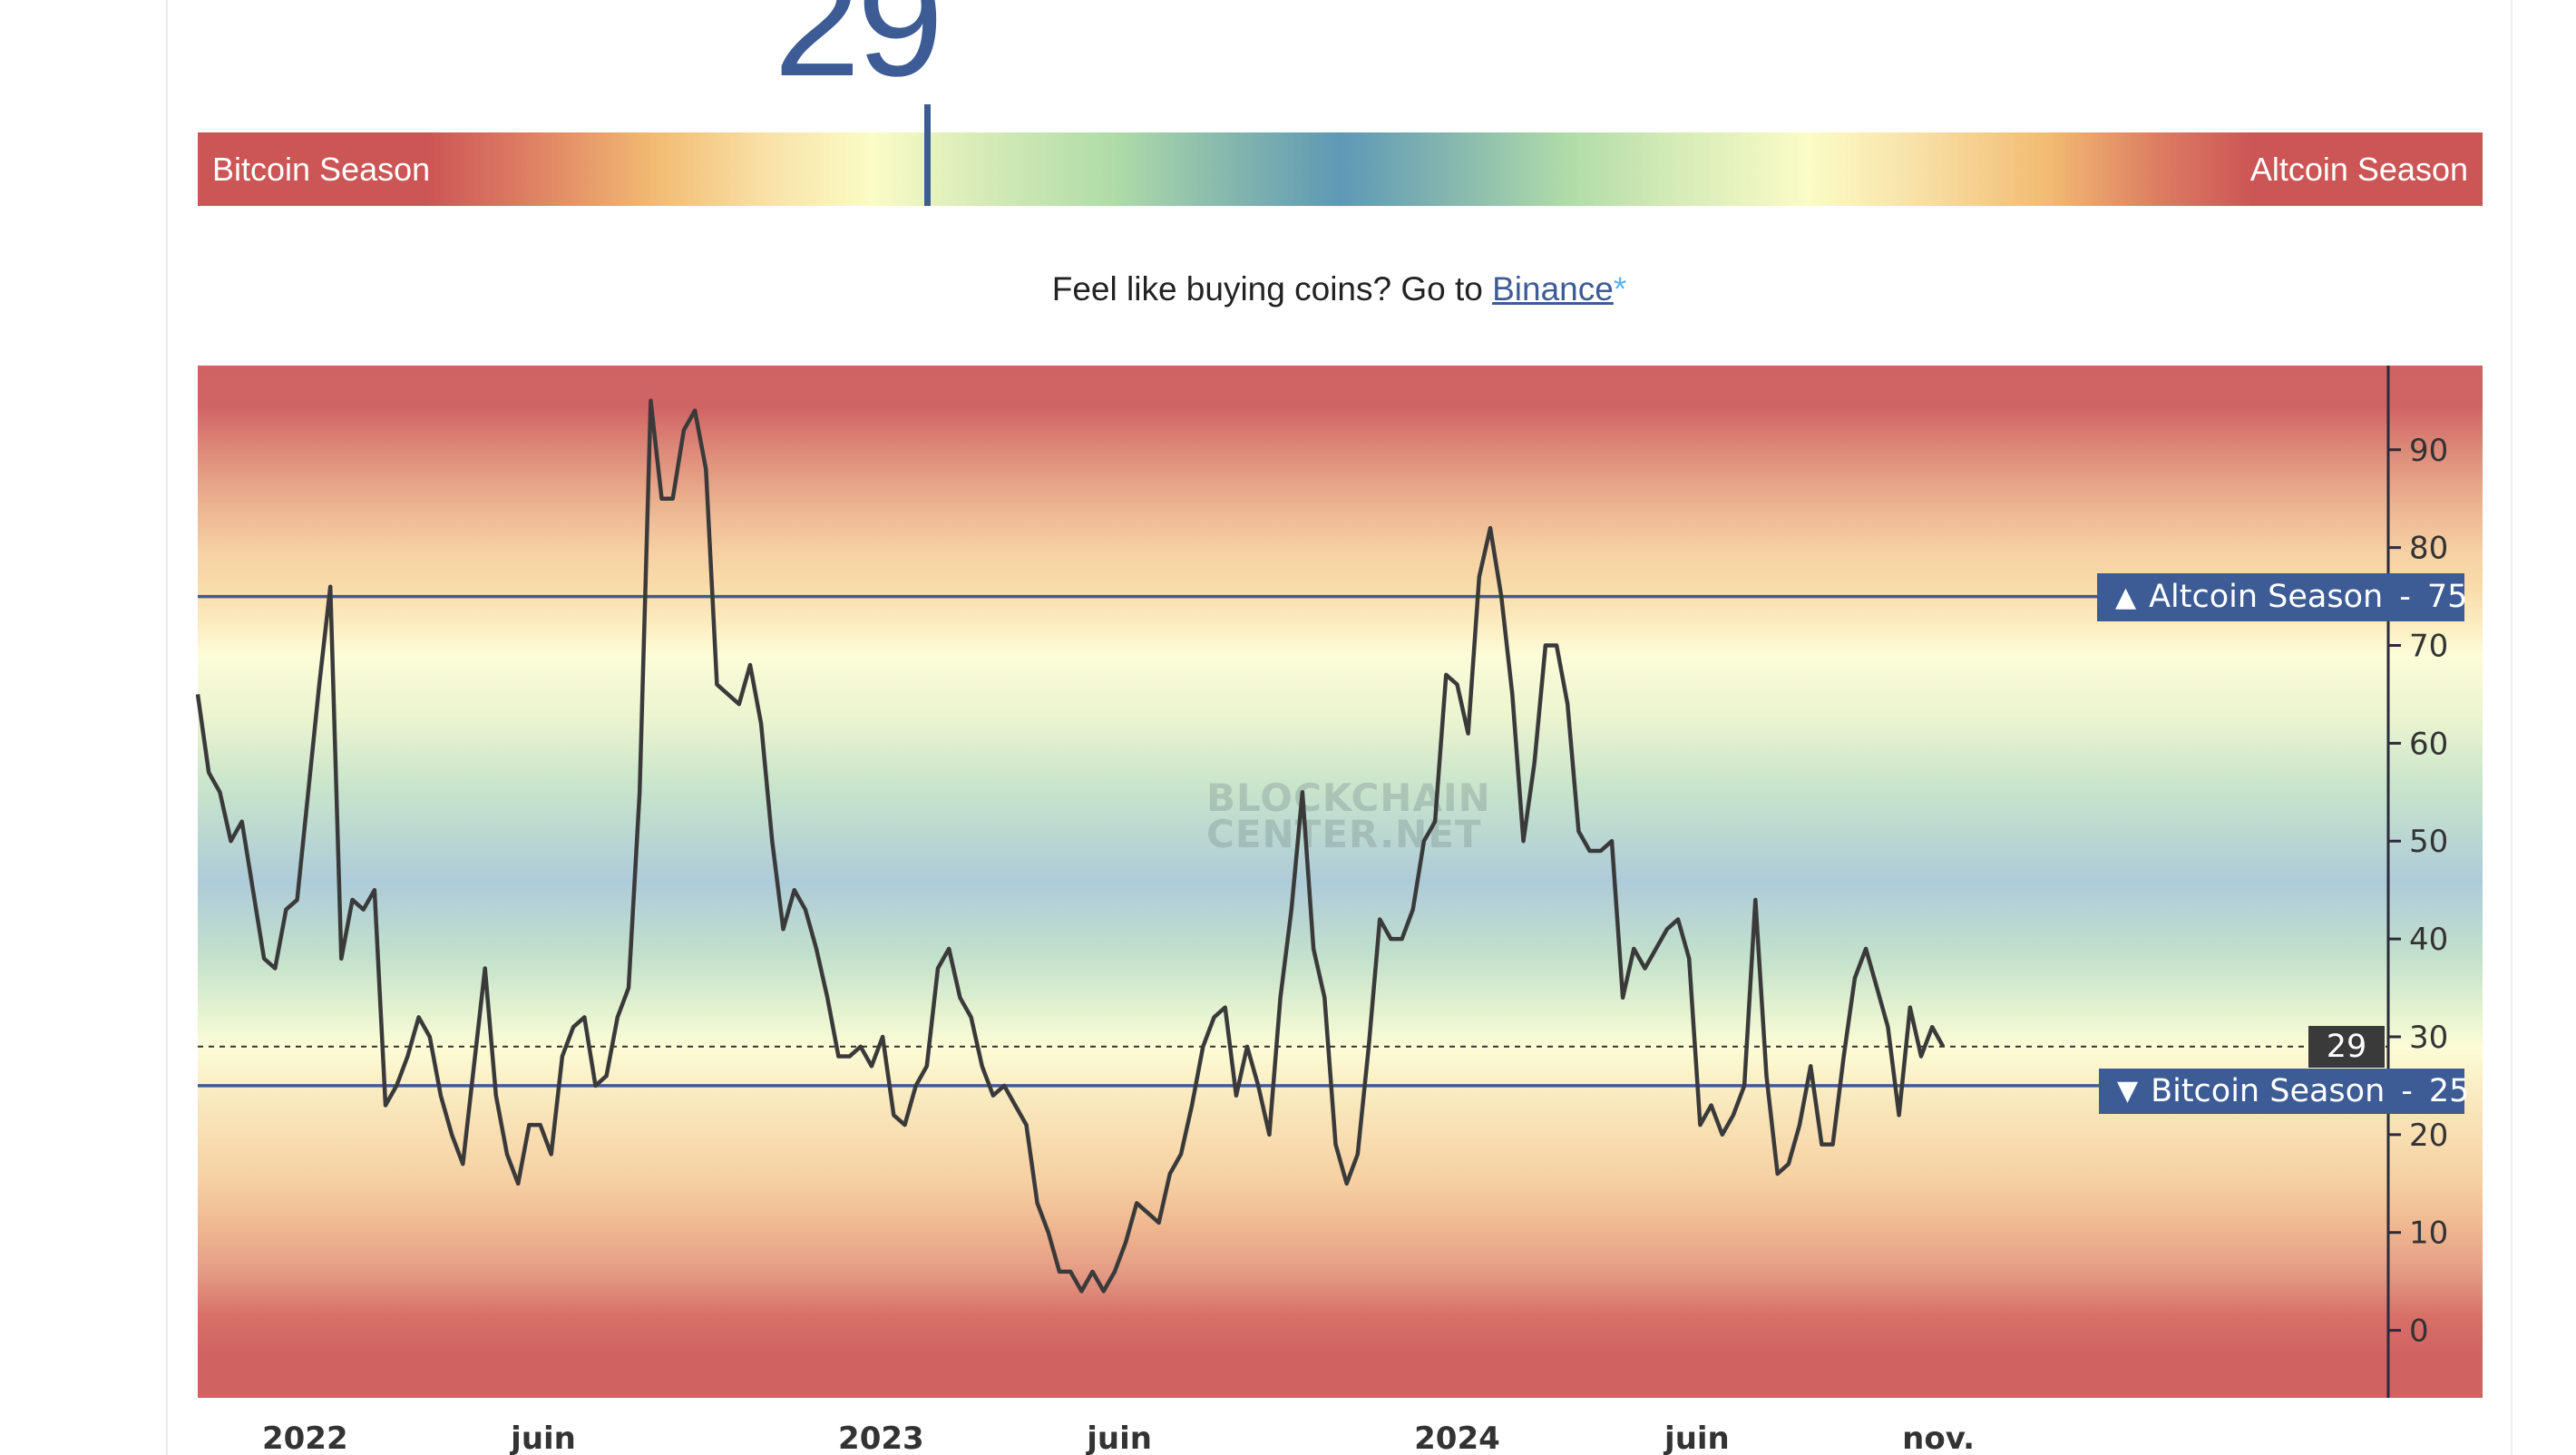 The width and height of the screenshot is (2576, 1455). I want to click on bitcoin-season-level-label: ▼ Bitcoin Season - 25, so click(2284, 1091).